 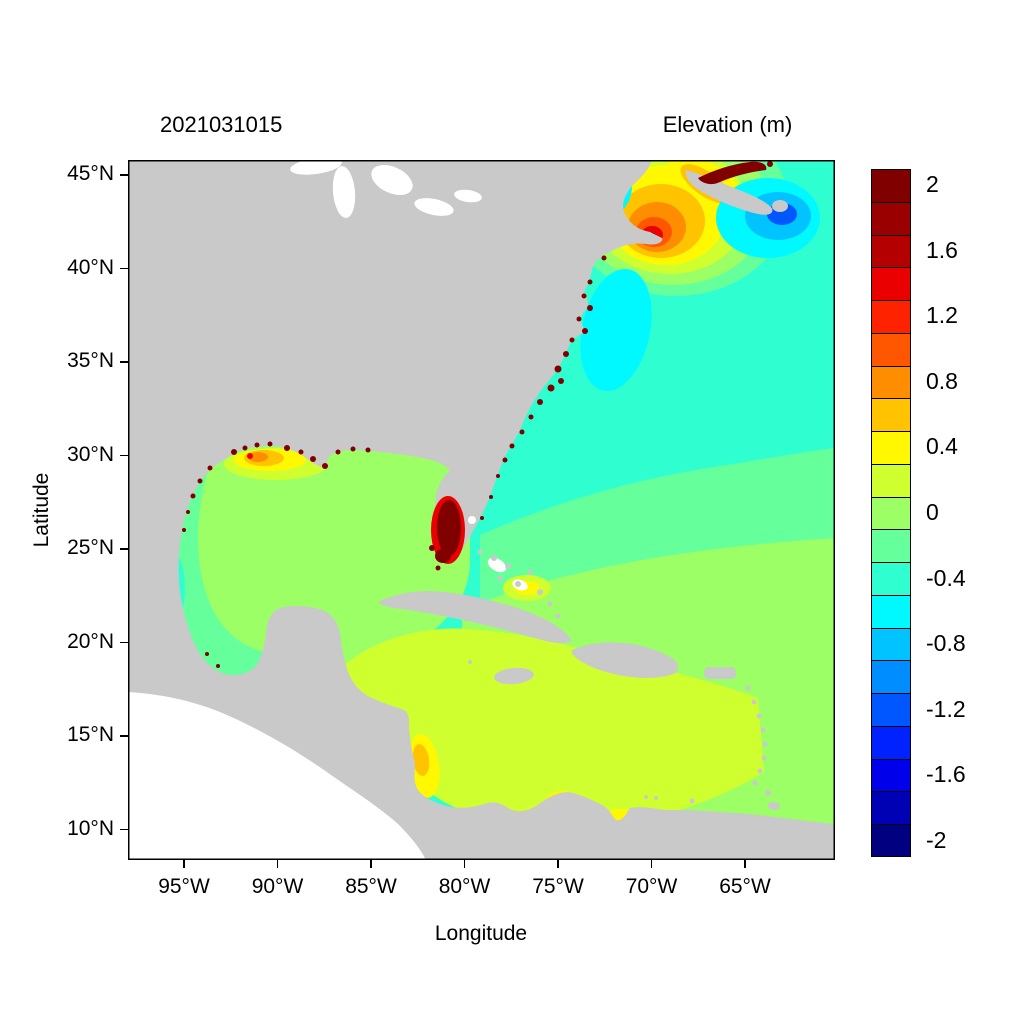 What do you see at coordinates (472, 520) in the screenshot?
I see `lake-okeechobee` at bounding box center [472, 520].